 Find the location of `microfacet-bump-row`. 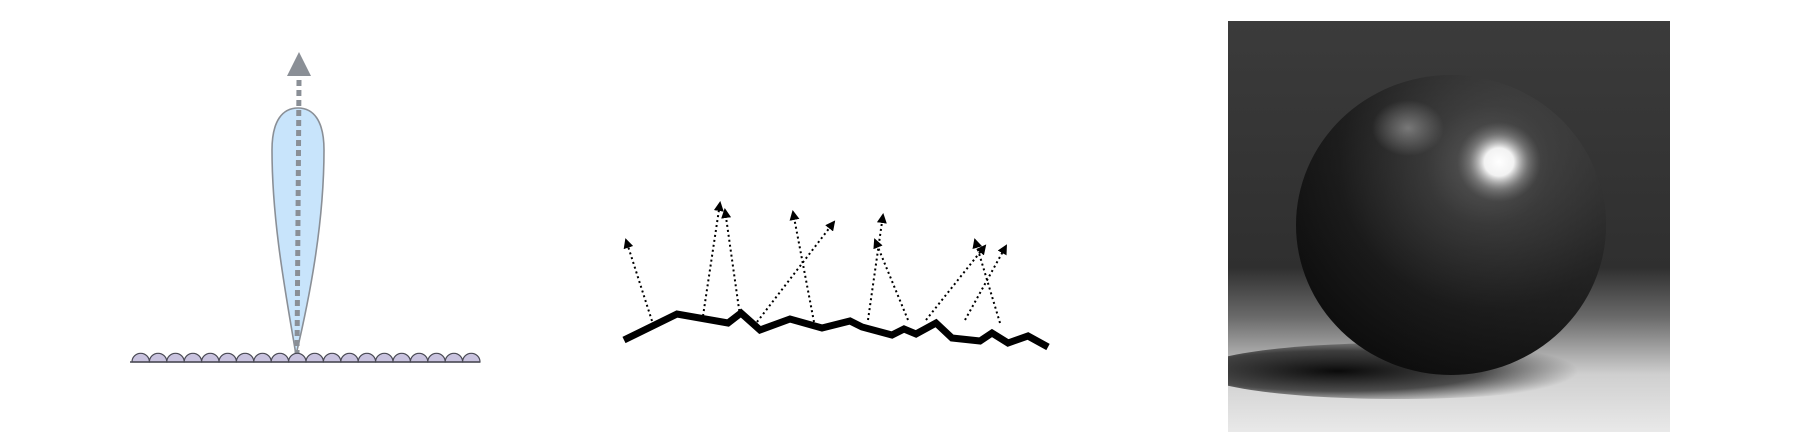

microfacet-bump-row is located at coordinates (306, 357).